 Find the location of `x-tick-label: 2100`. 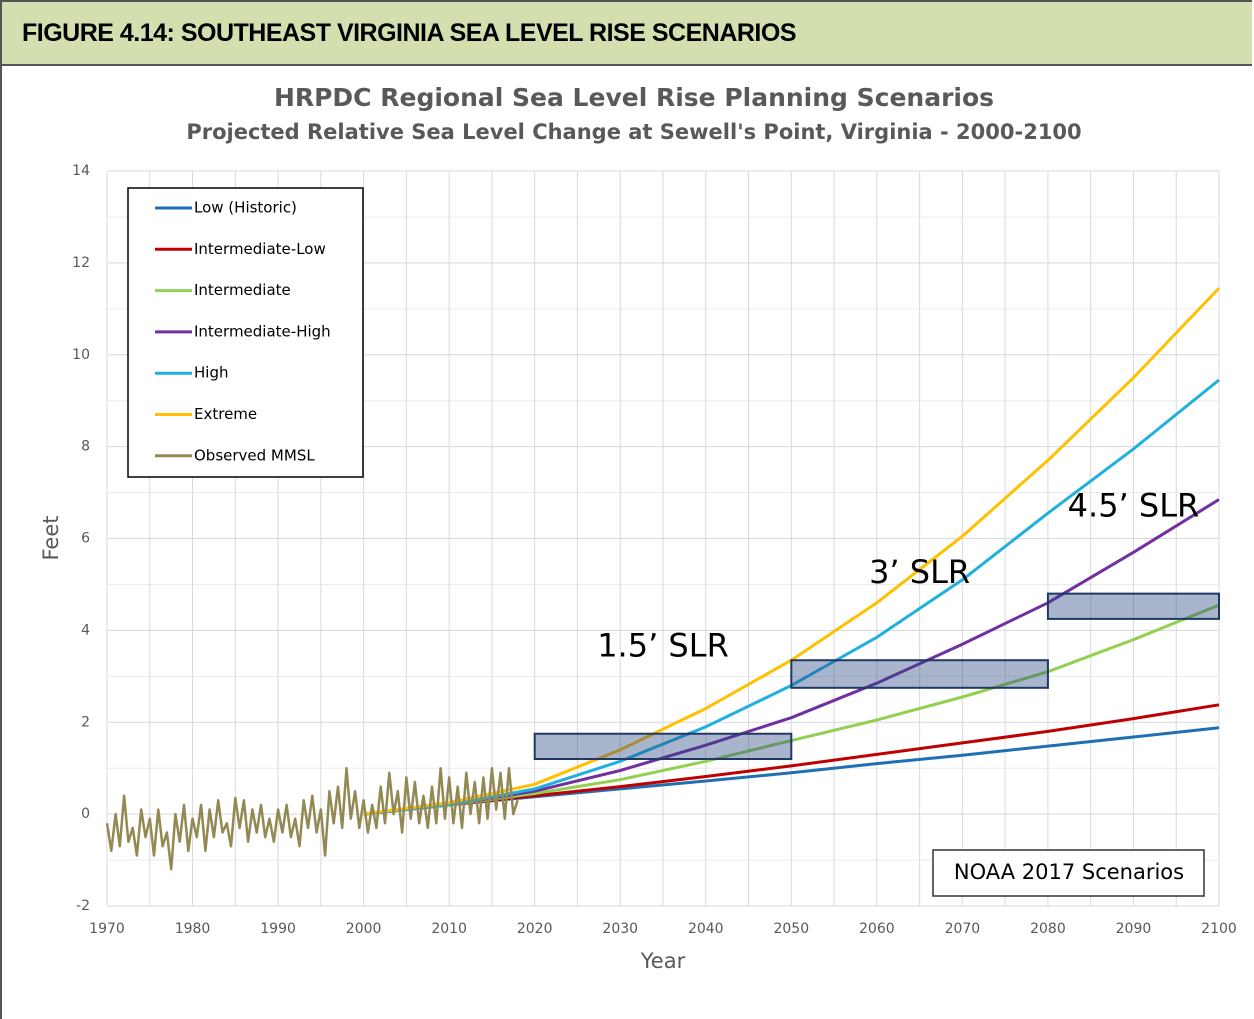

x-tick-label: 2100 is located at coordinates (1219, 929).